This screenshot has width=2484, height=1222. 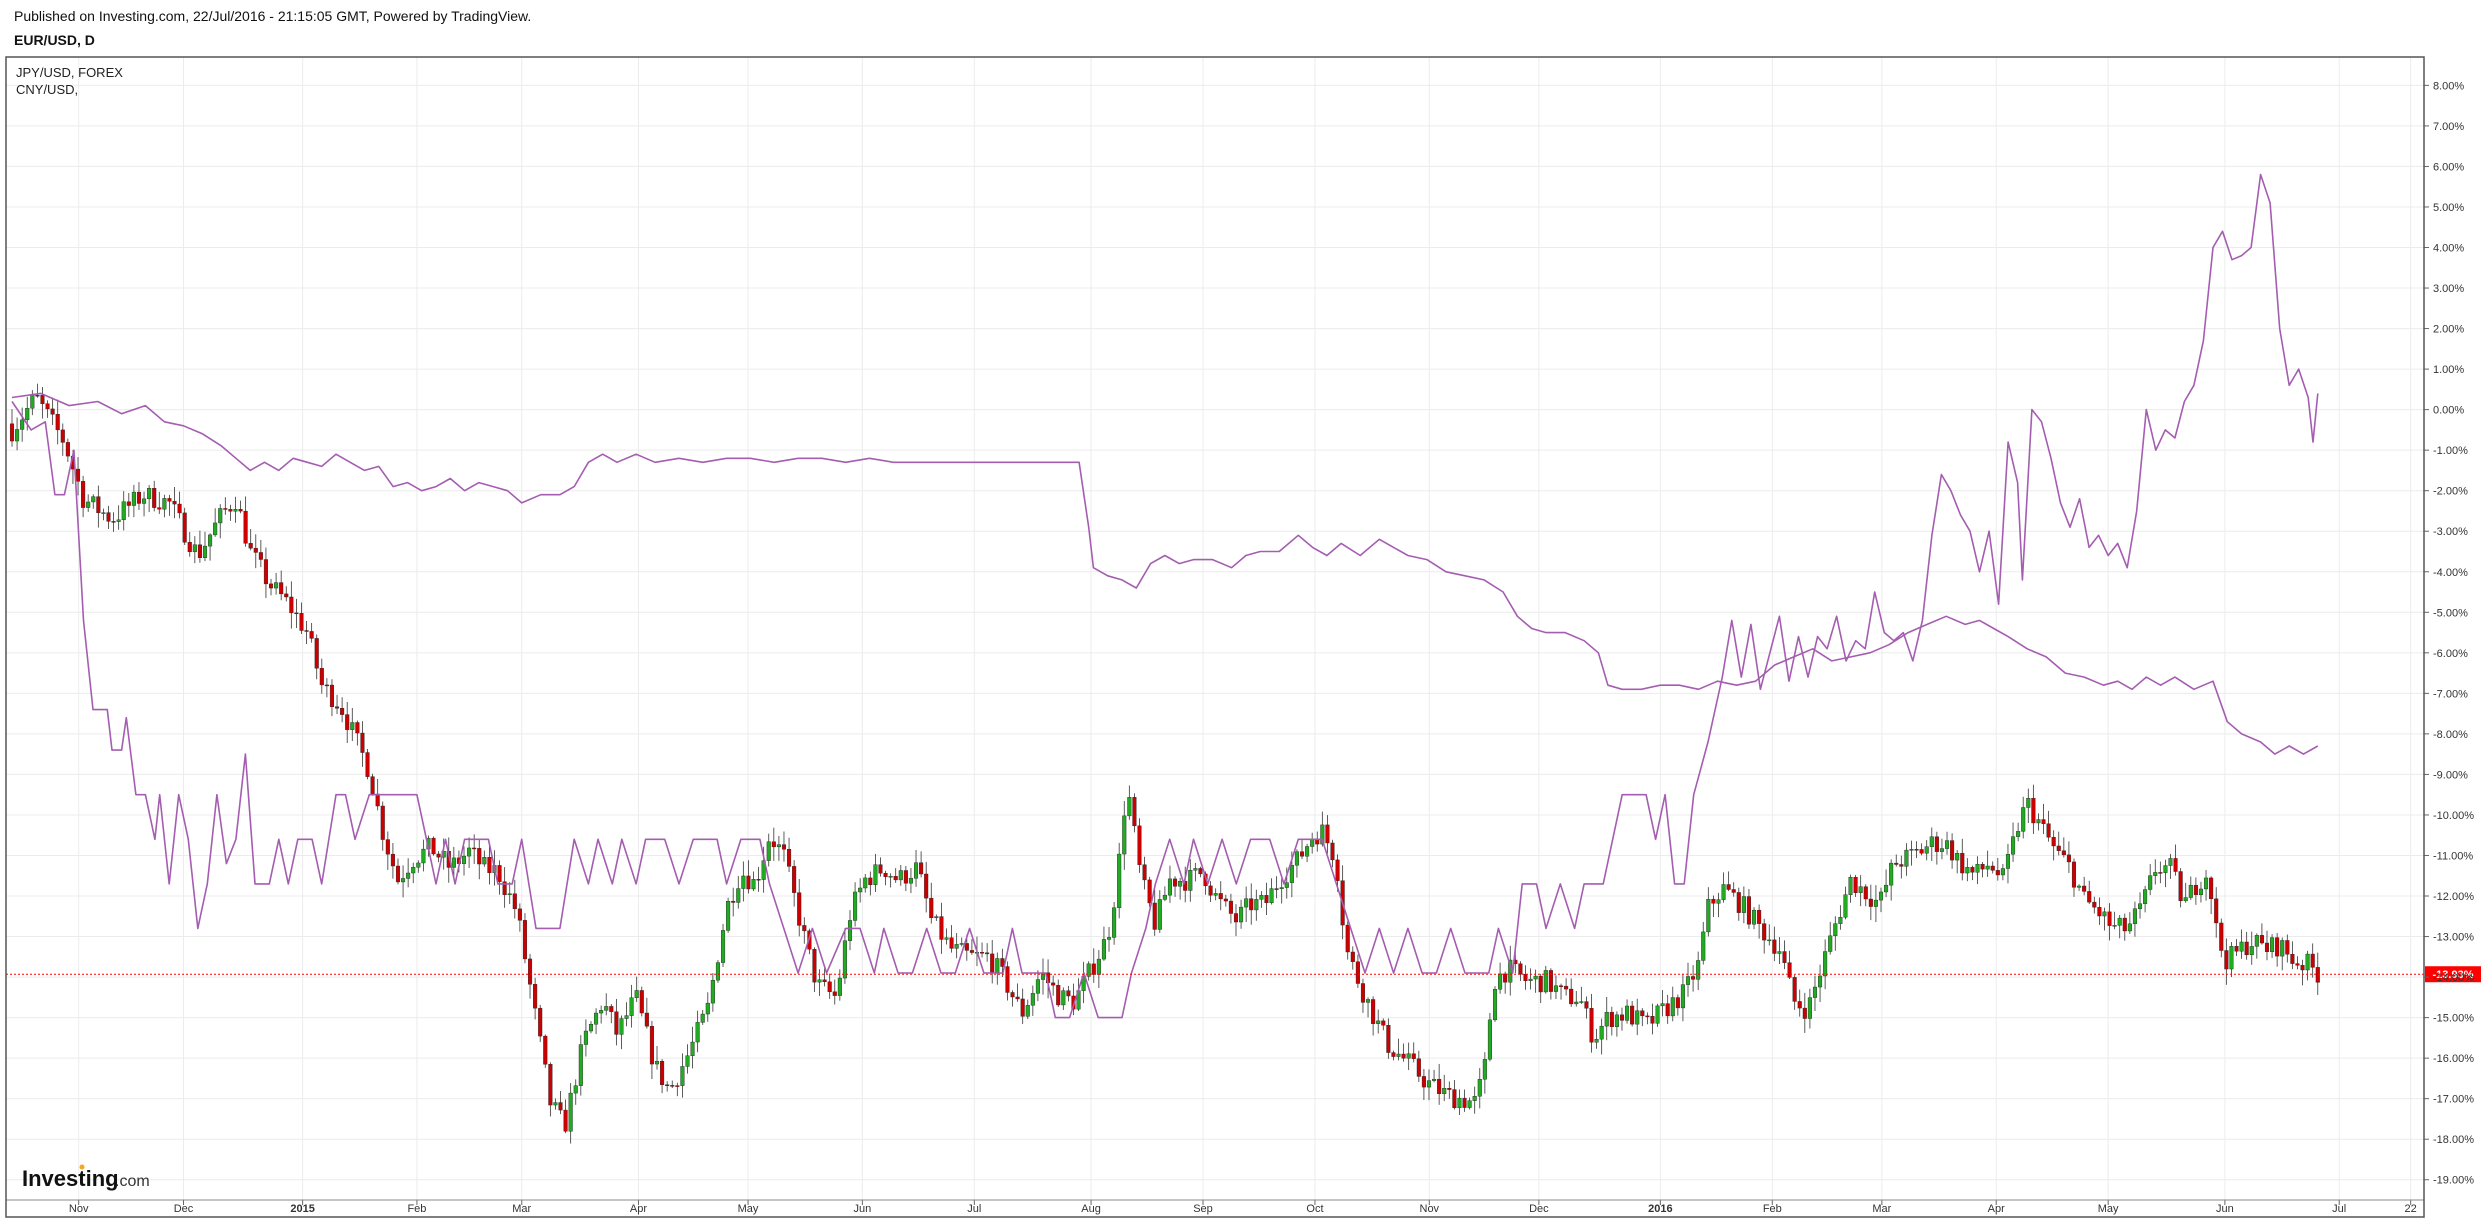 What do you see at coordinates (2453, 1059) in the screenshot?
I see `y-tick-label: -16.00%` at bounding box center [2453, 1059].